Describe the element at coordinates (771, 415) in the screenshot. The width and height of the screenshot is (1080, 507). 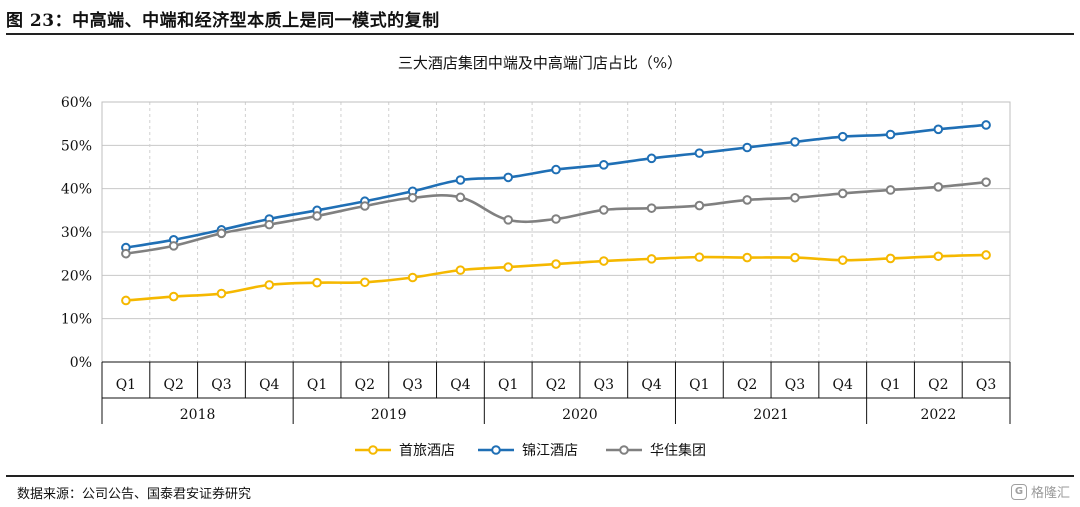
I see `x-year-label: 2021` at that location.